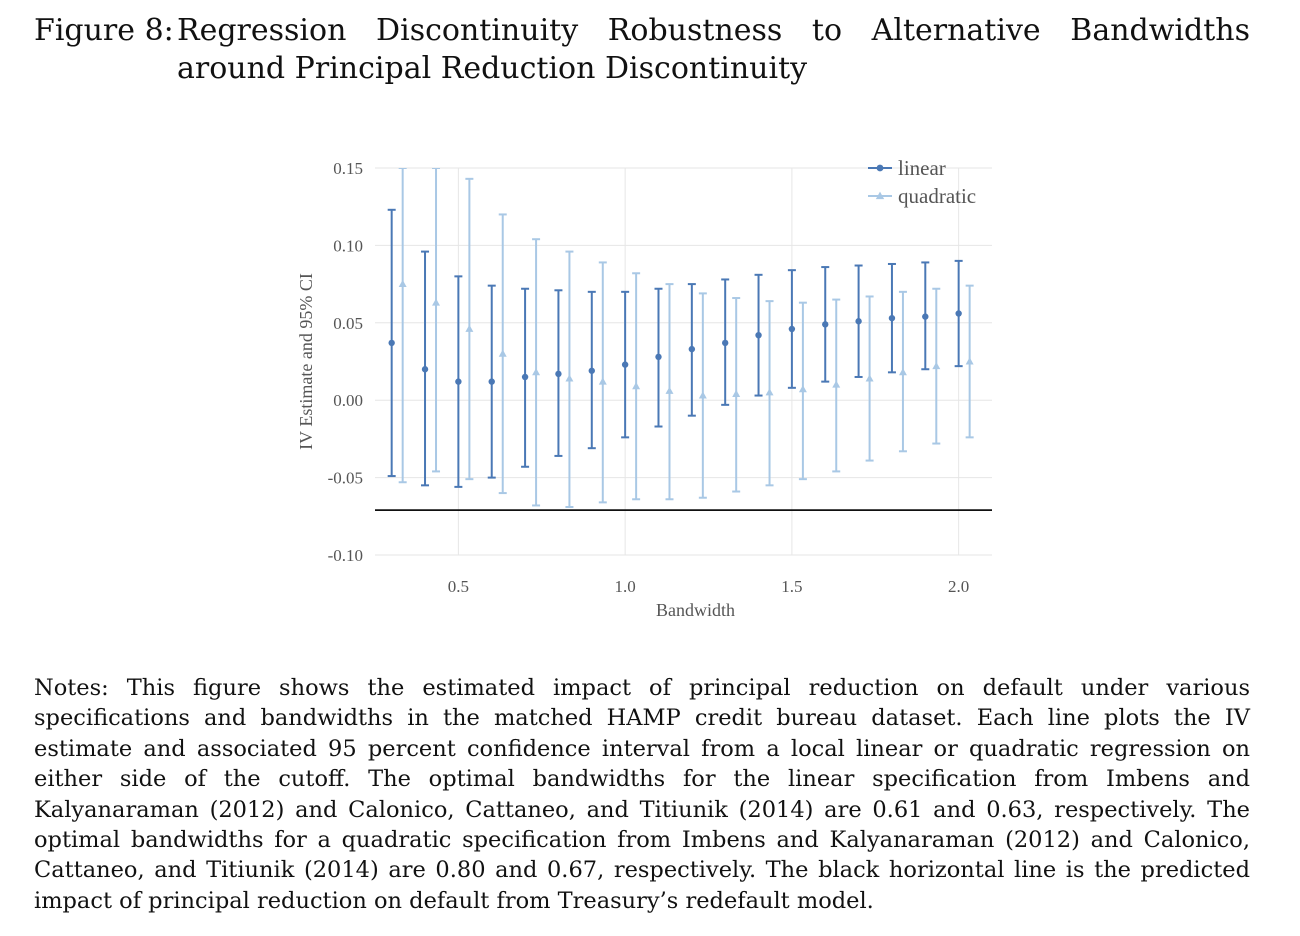 The height and width of the screenshot is (936, 1300). I want to click on x-tick-label: 2.0, so click(958, 586).